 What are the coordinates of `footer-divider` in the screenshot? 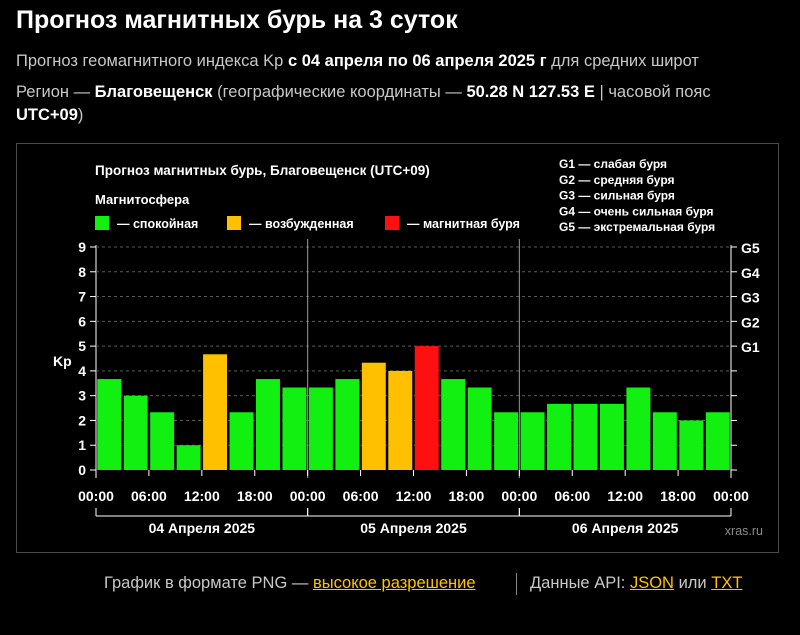 It's located at (516, 584).